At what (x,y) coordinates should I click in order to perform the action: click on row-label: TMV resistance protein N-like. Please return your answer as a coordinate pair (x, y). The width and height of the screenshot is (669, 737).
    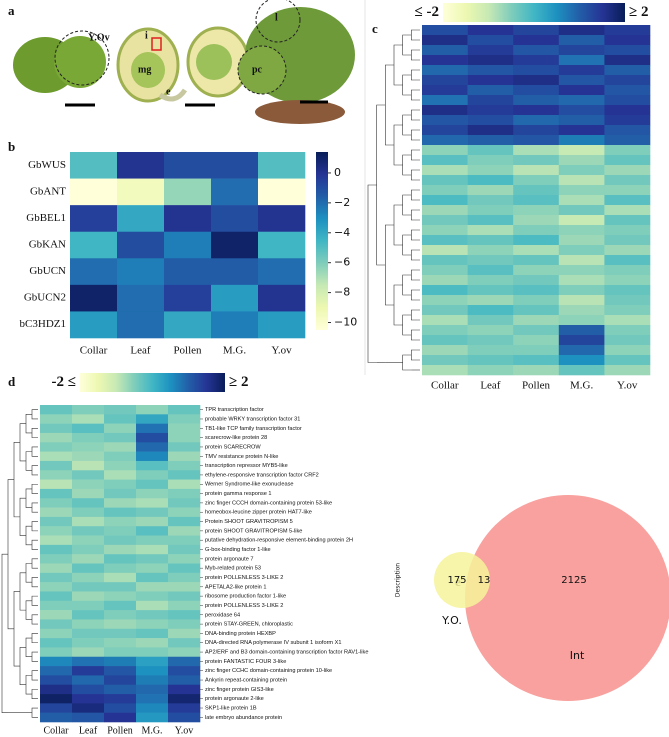
    Looking at the image, I should click on (241, 457).